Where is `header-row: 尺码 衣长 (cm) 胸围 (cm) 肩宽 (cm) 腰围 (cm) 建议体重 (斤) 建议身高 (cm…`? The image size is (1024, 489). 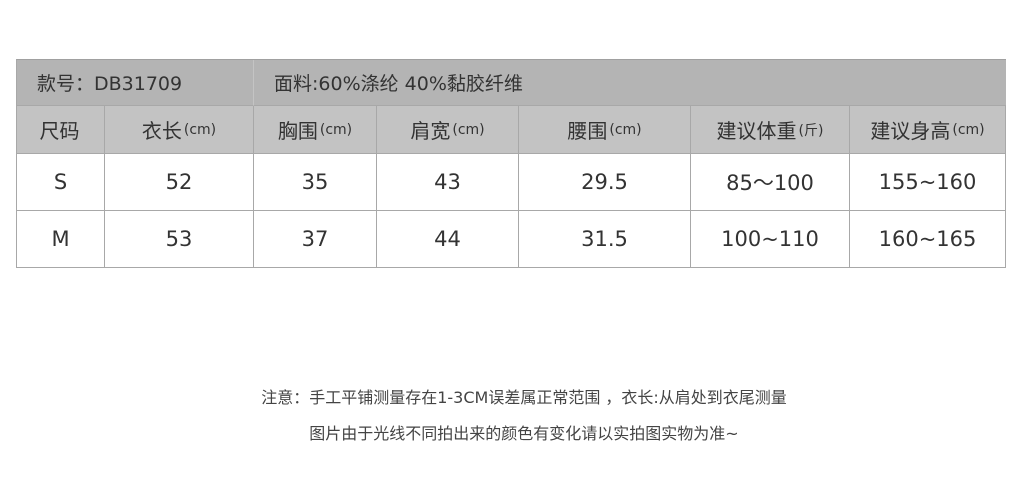 header-row: 尺码 衣长 (cm) 胸围 (cm) 肩宽 (cm) 腰围 (cm) 建议体重 (斤) 建议身高 (cm… is located at coordinates (511, 130).